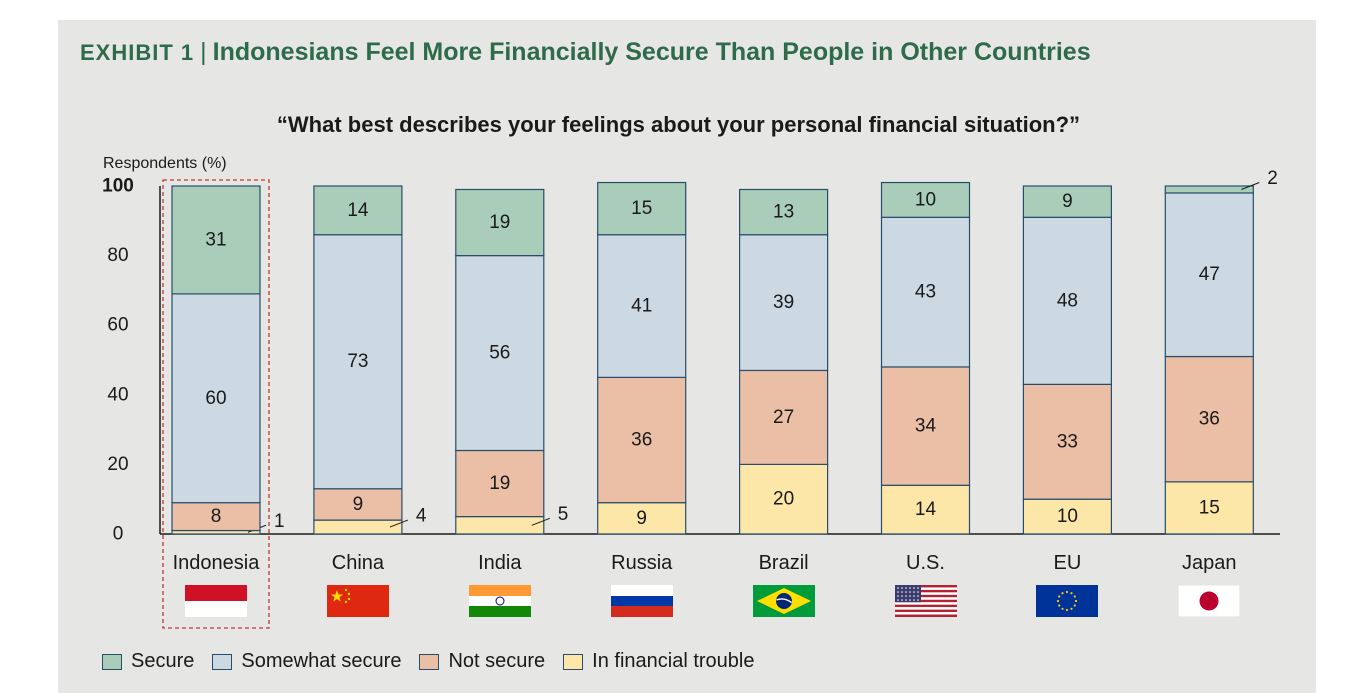 Image resolution: width=1357 pixels, height=693 pixels. Describe the element at coordinates (117, 255) in the screenshot. I see `y-tick-label: 80` at that location.